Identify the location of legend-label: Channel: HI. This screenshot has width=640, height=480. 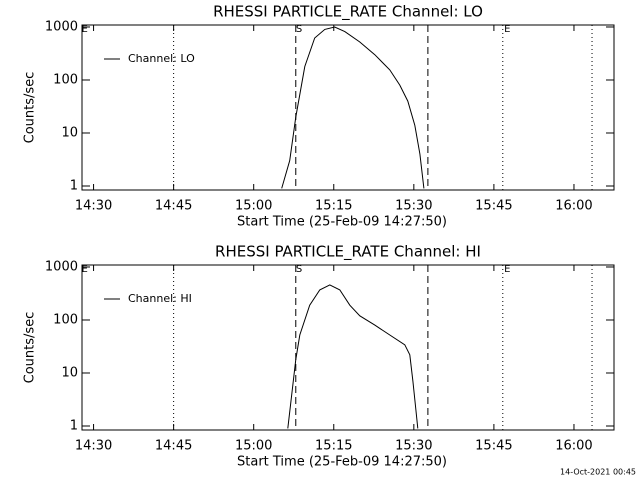
(160, 298).